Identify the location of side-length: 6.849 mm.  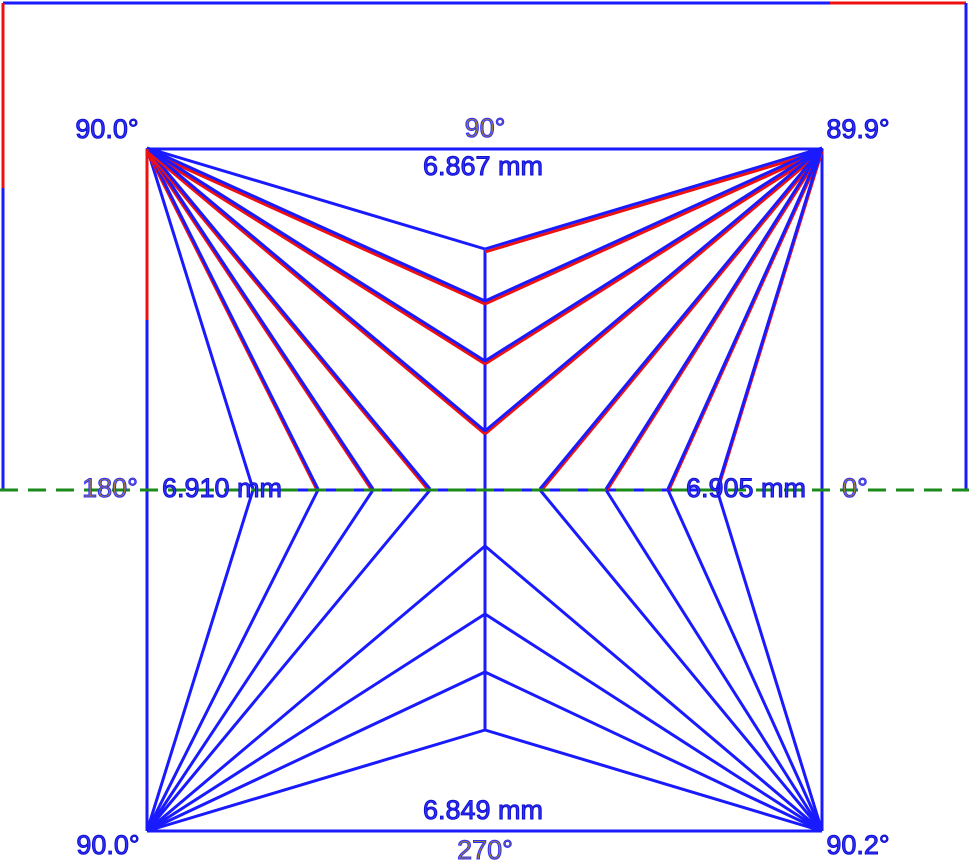
(483, 810).